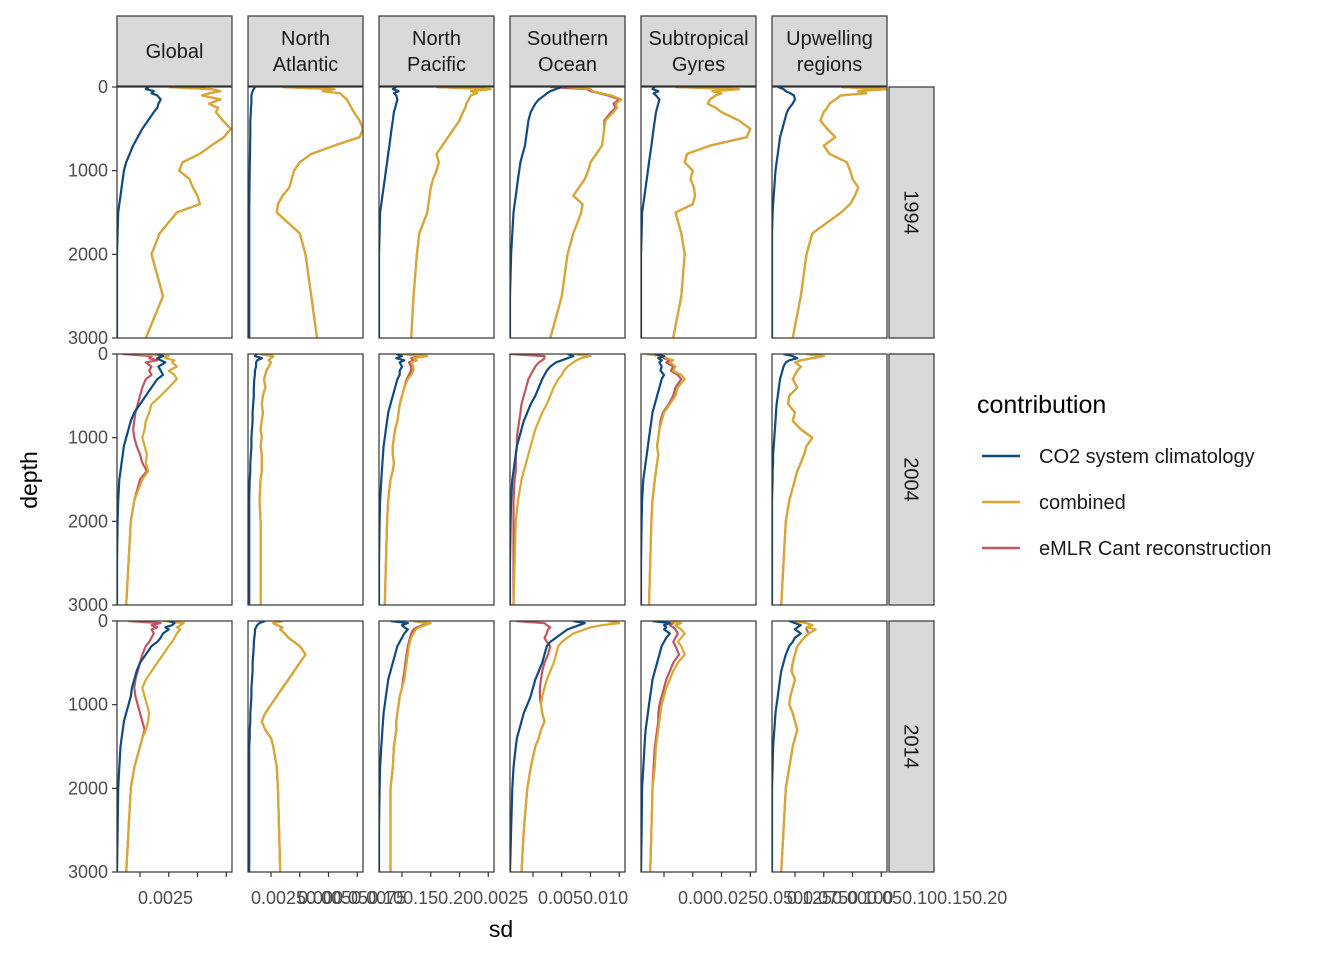 This screenshot has width=1344, height=960. I want to click on series-line-comb-1994-upwelling-regions, so click(839, 212).